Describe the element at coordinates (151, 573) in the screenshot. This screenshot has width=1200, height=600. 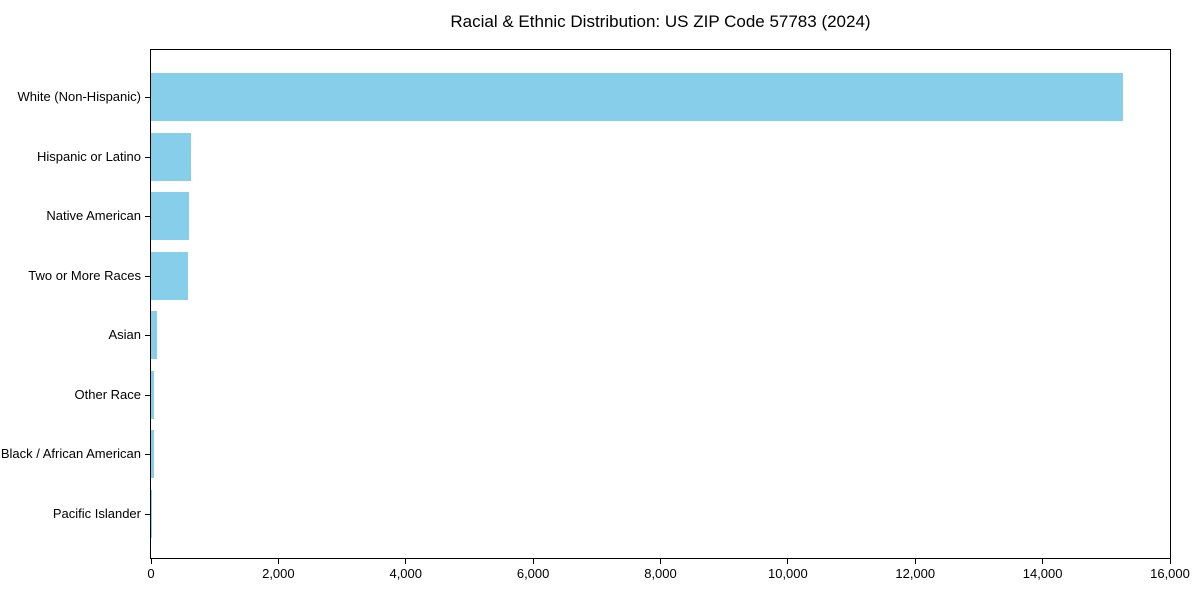
I see `x-axis-label: 0` at that location.